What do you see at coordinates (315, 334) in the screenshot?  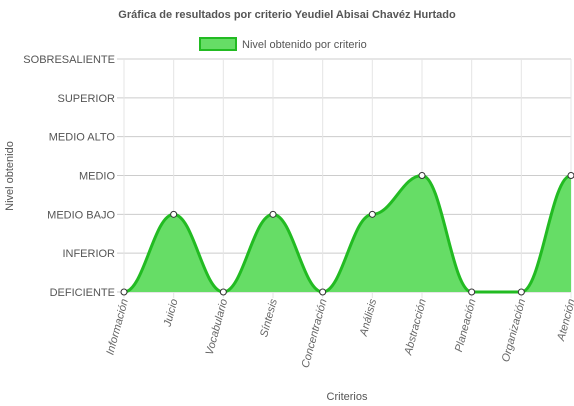 I see `x-tick-label: Concentración` at bounding box center [315, 334].